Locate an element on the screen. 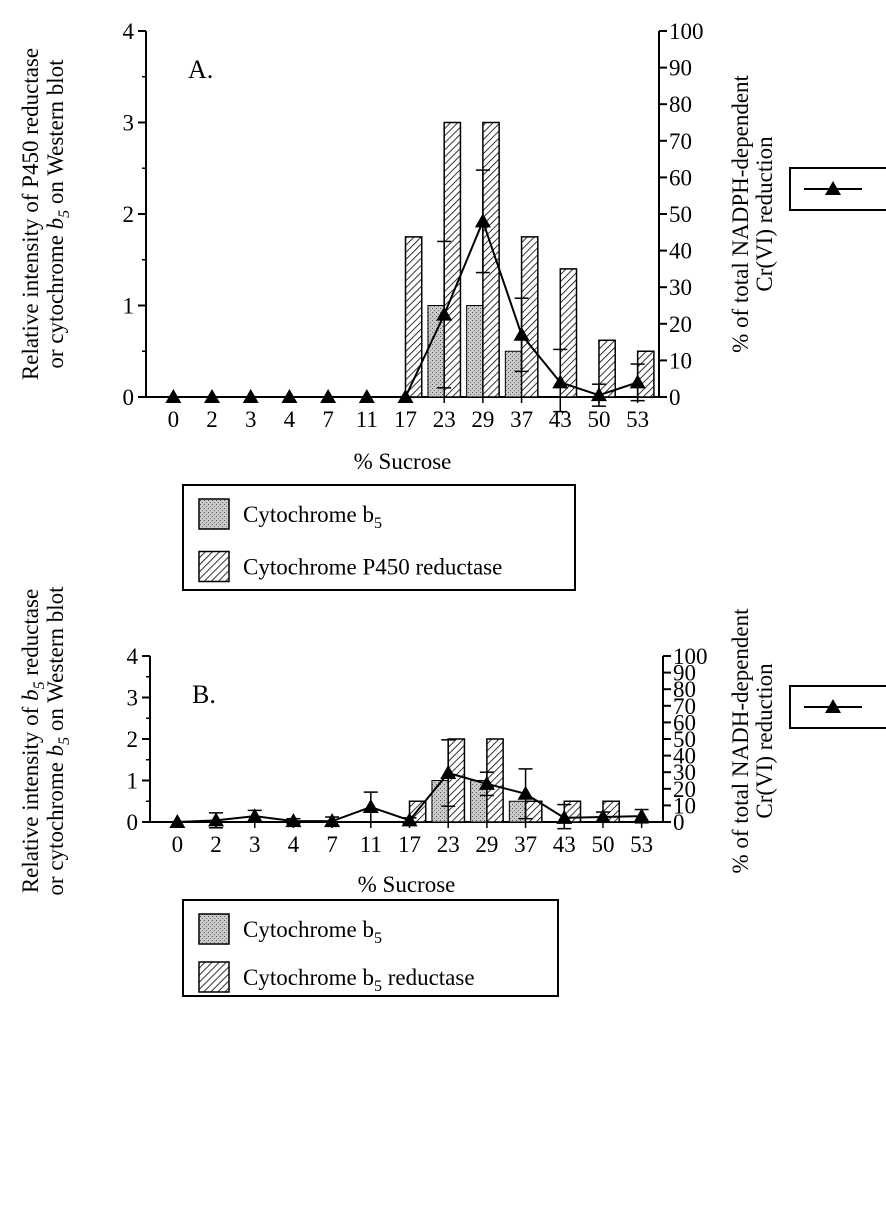 Image resolution: width=886 pixels, height=1211 pixels. left-axis-title-line1: Relative intensity of P450 reductase is located at coordinates (30, 214).